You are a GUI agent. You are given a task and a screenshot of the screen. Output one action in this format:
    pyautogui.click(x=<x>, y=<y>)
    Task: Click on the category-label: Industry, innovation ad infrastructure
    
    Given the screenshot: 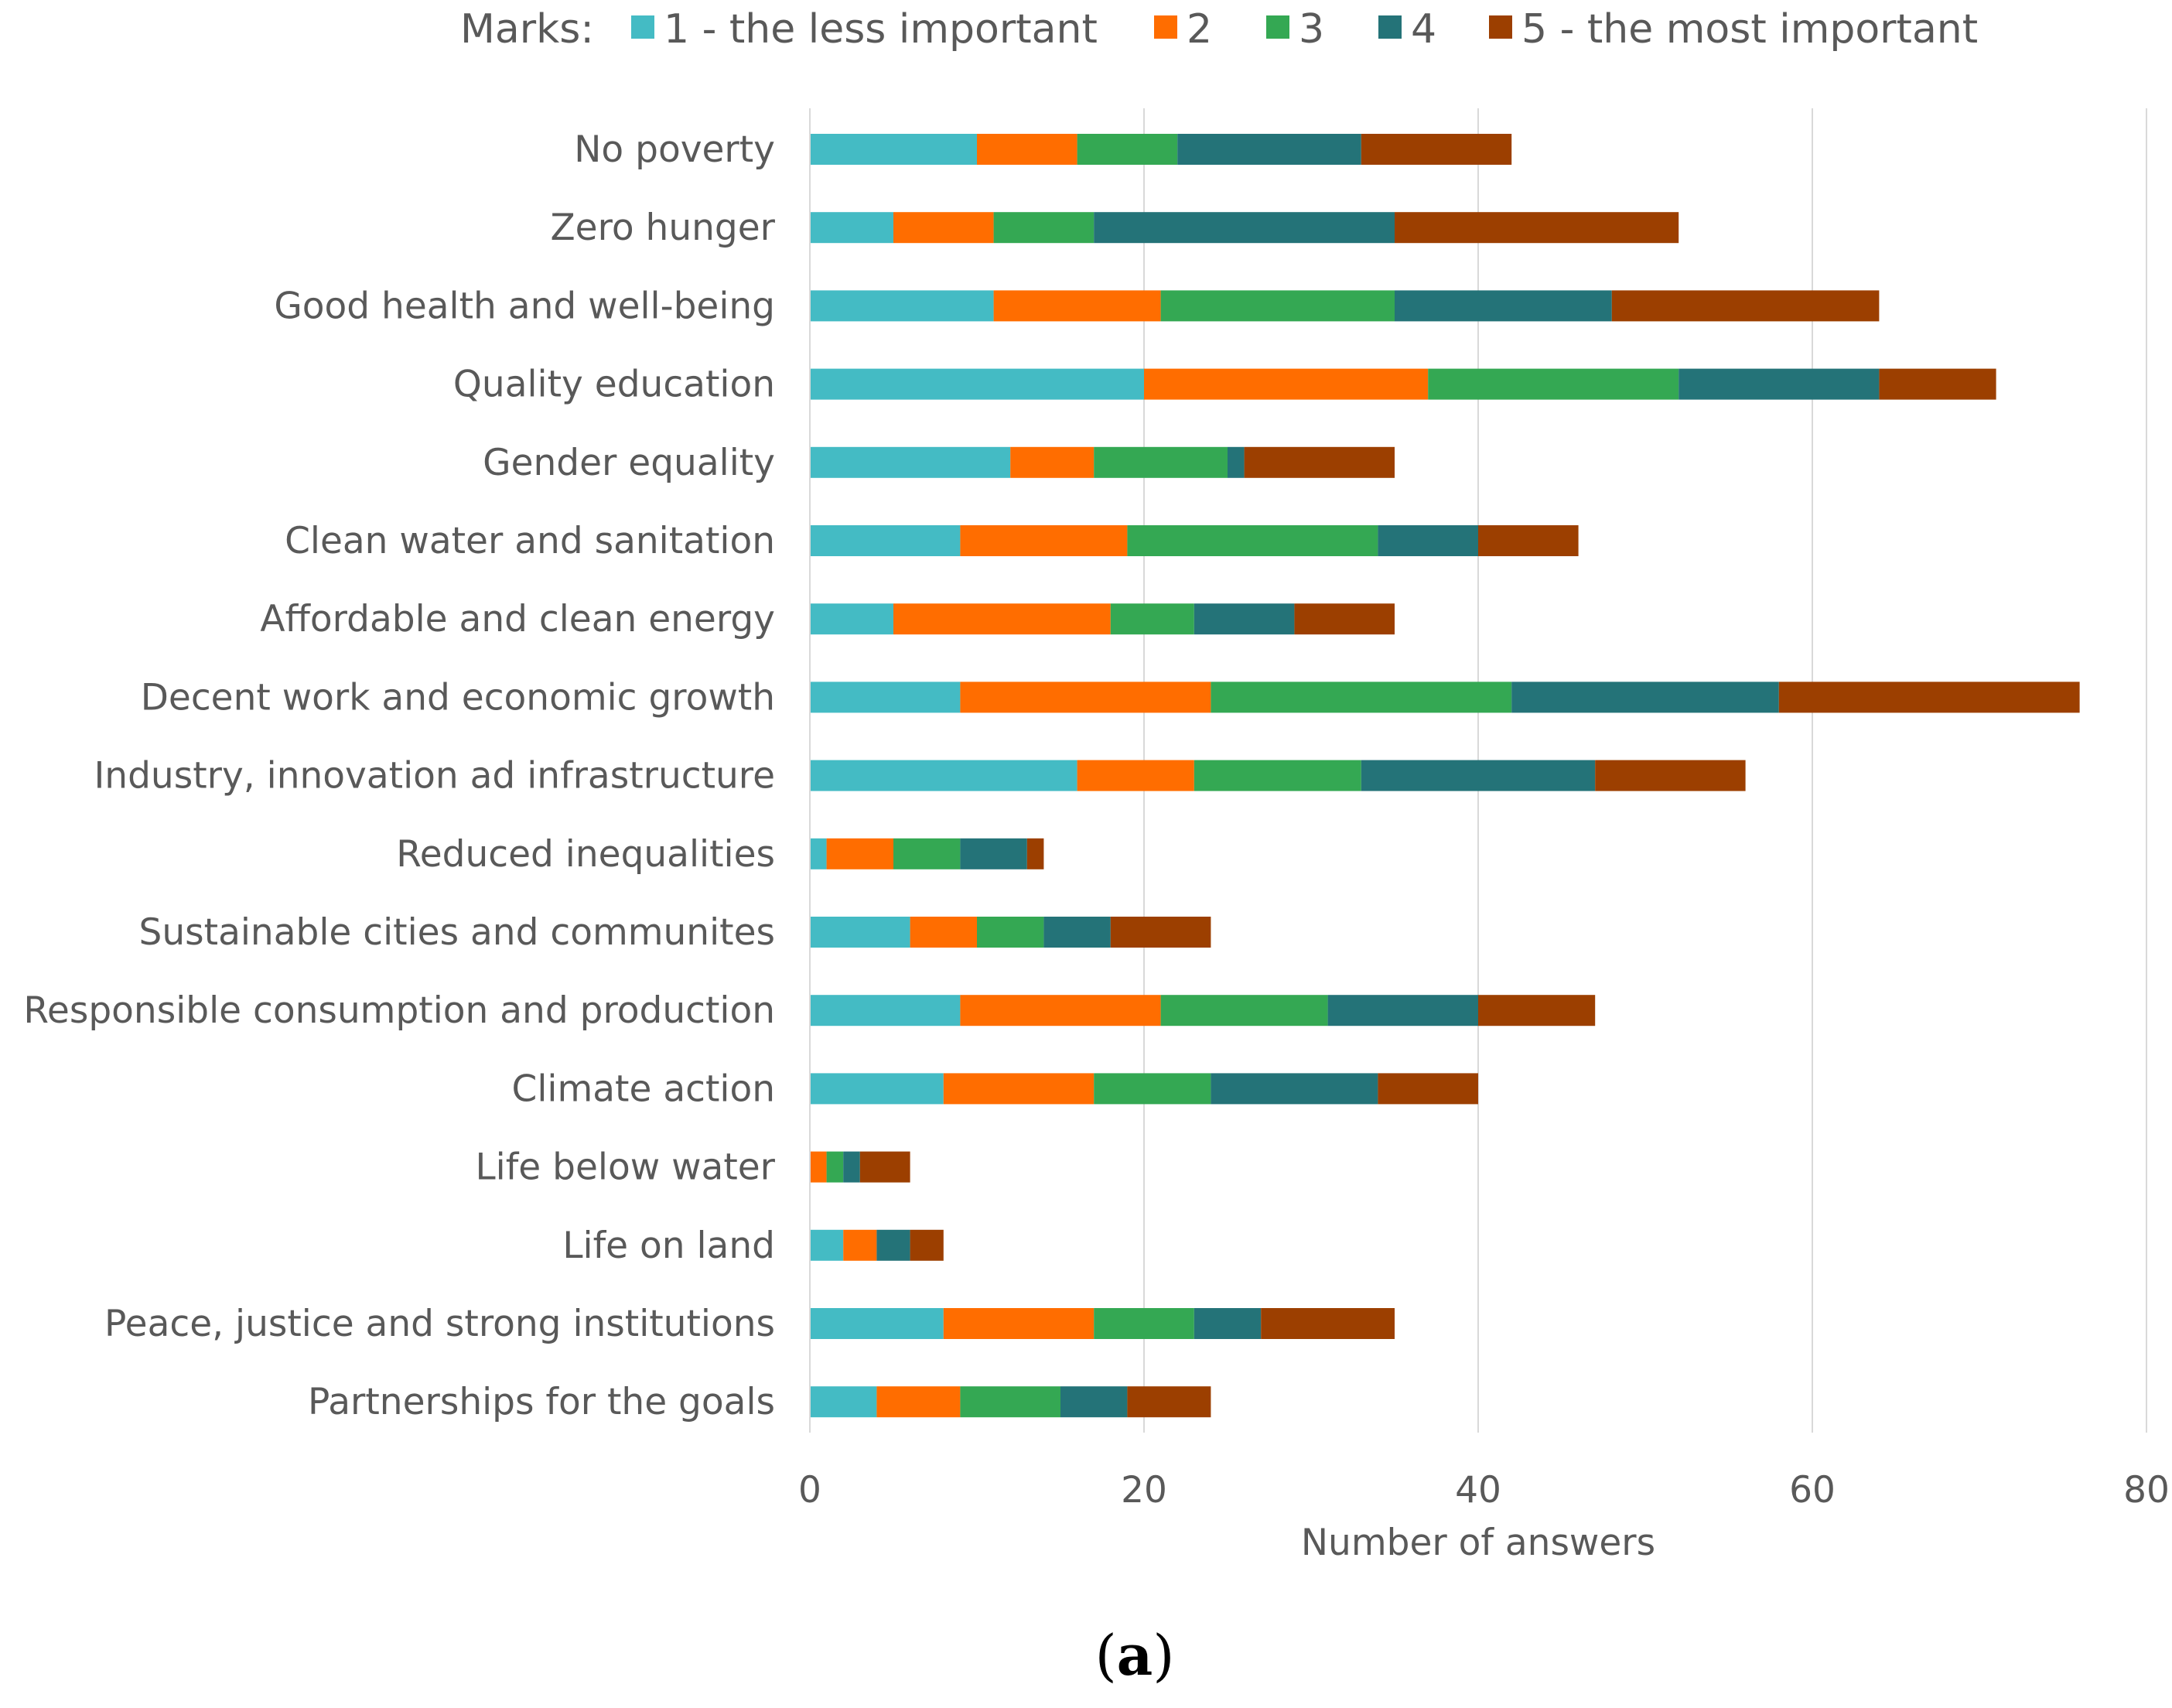 What is the action you would take?
    pyautogui.click(x=435, y=776)
    